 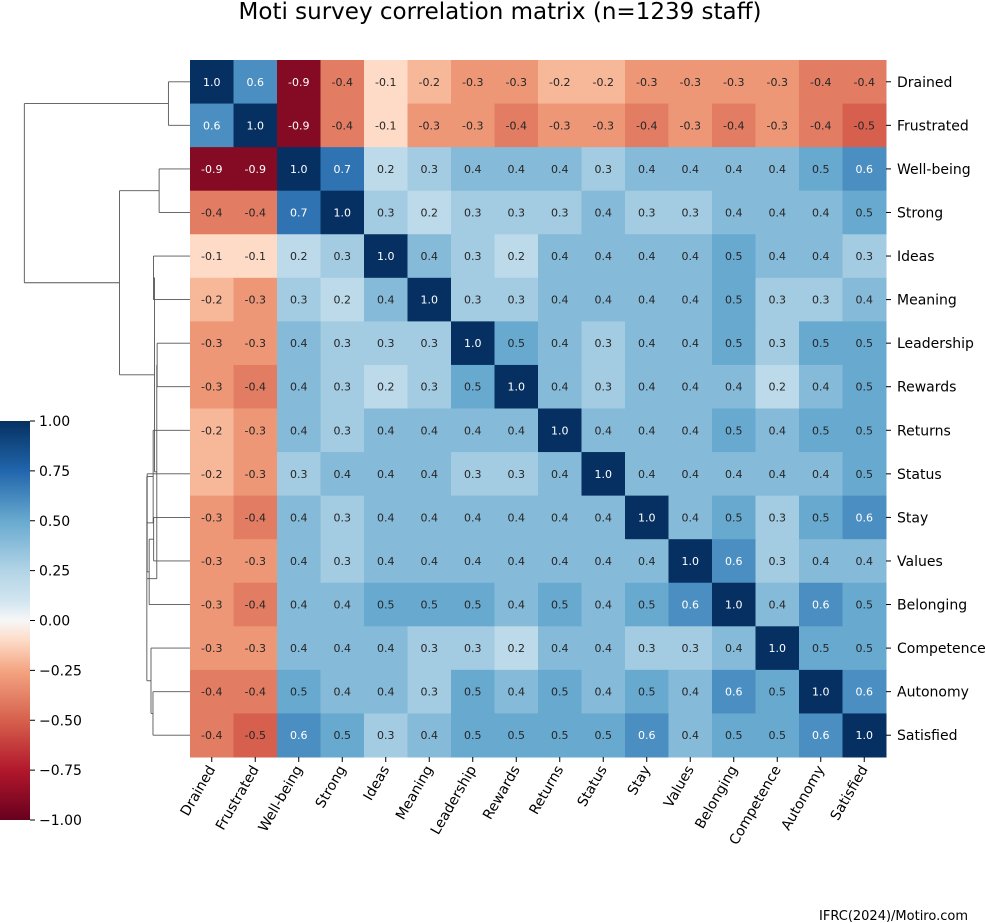 I want to click on colorbar-tick-label: −0.75, so click(x=60, y=771).